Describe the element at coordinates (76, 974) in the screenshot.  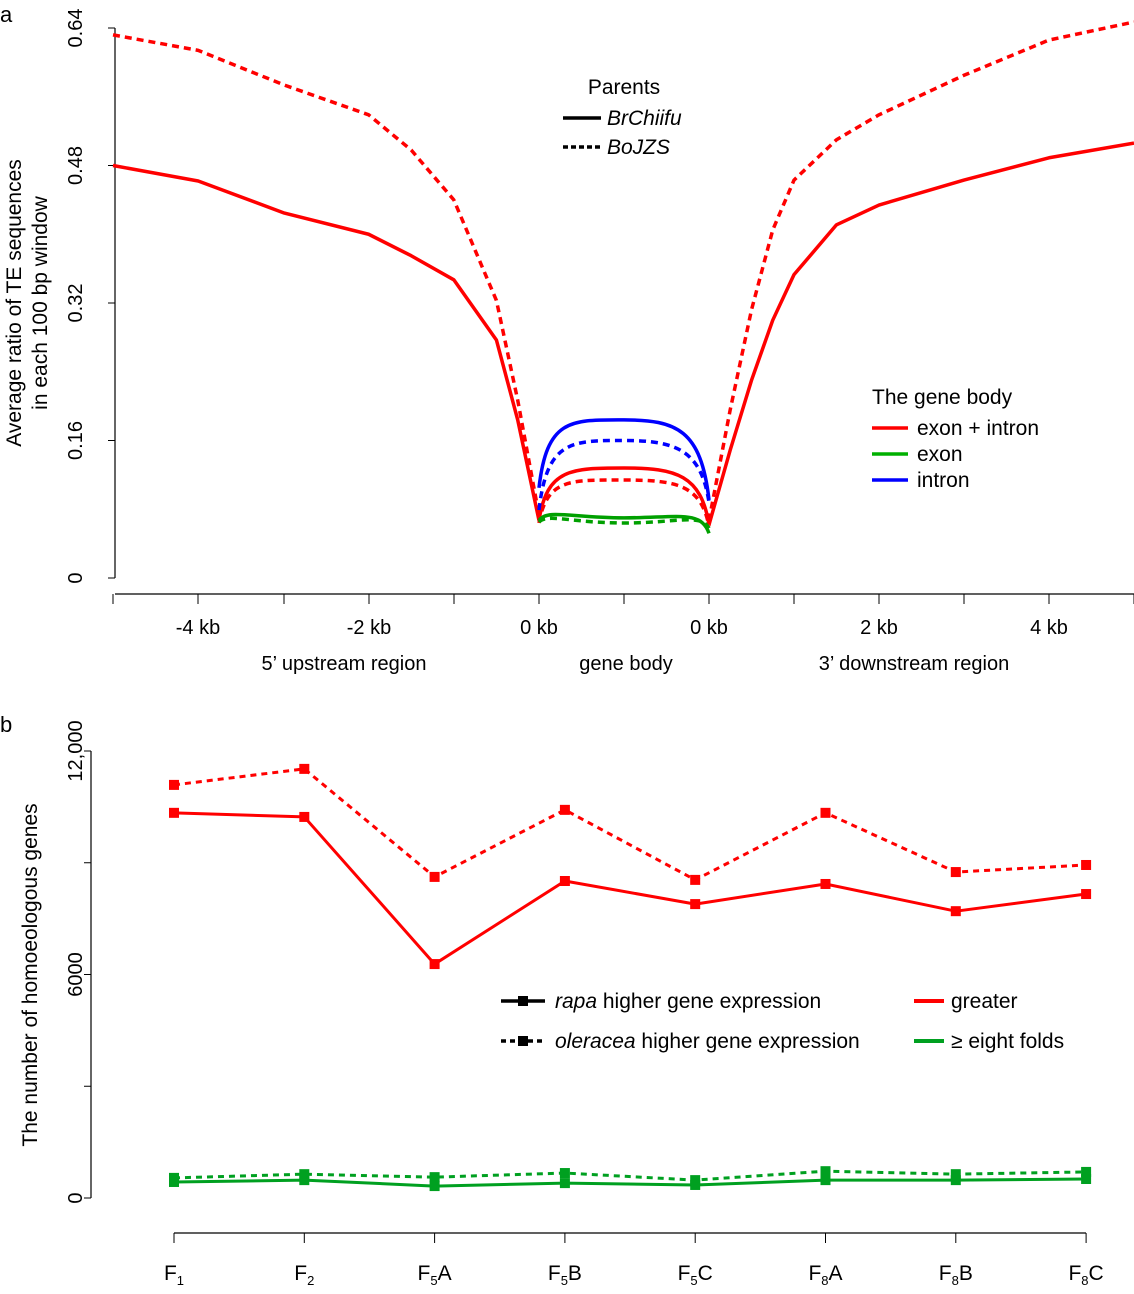
I see `y-tick-label: 6000` at that location.